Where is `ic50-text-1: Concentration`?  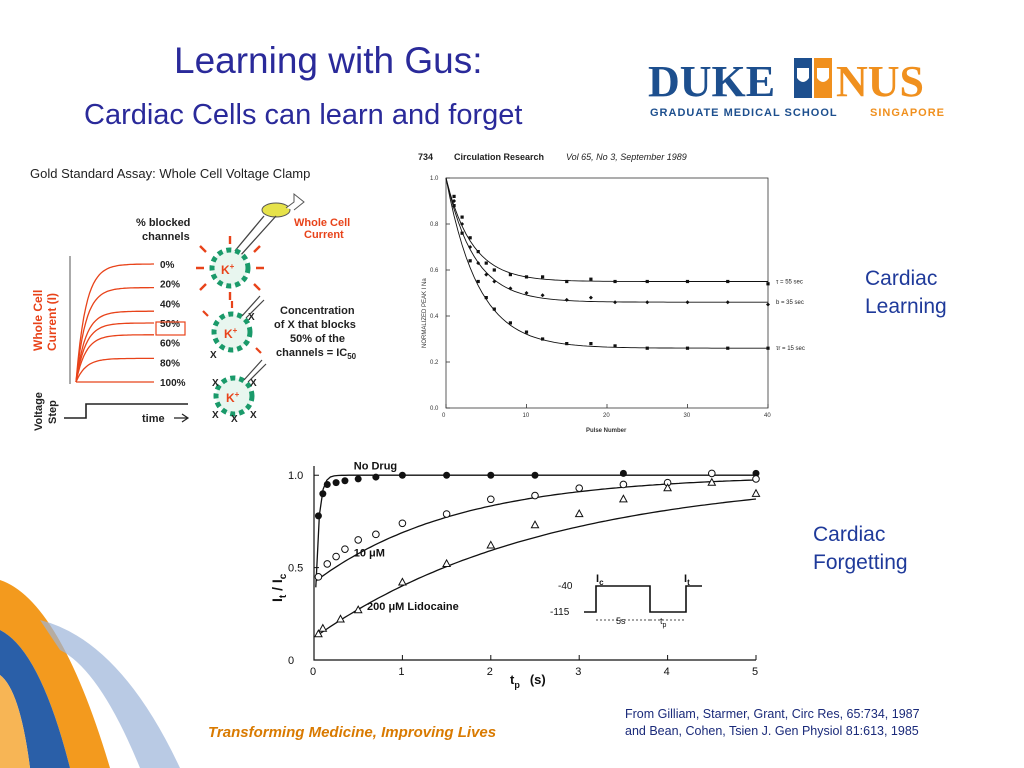
ic50-text-1: Concentration is located at coordinates (317, 311).